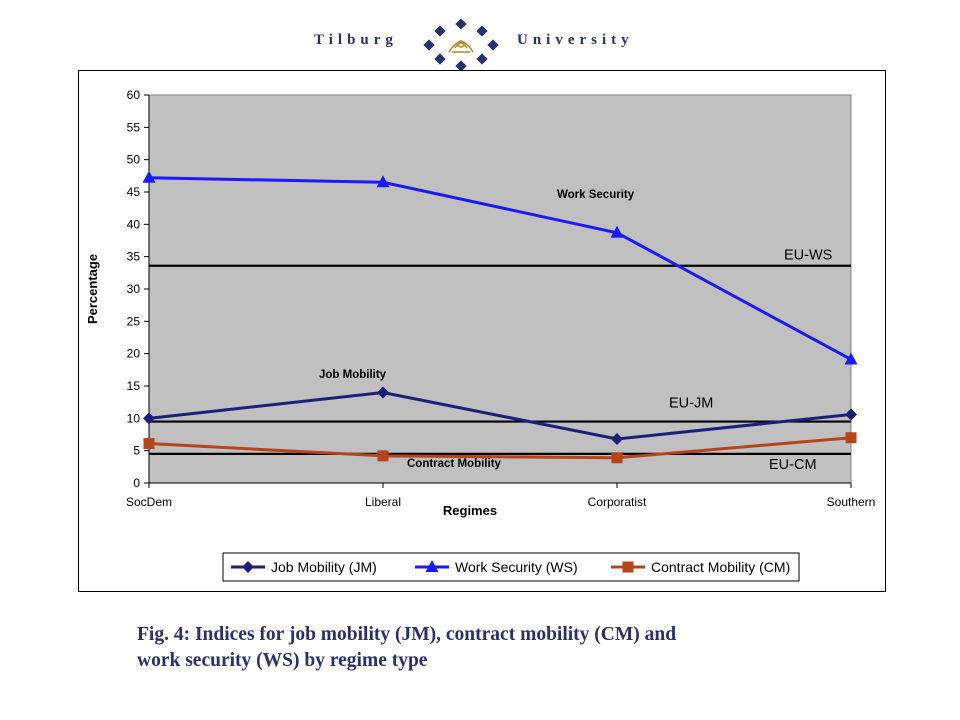 This screenshot has height=720, width=960. What do you see at coordinates (808, 256) in the screenshot?
I see `reference-label-eu-ws: EU-WS` at bounding box center [808, 256].